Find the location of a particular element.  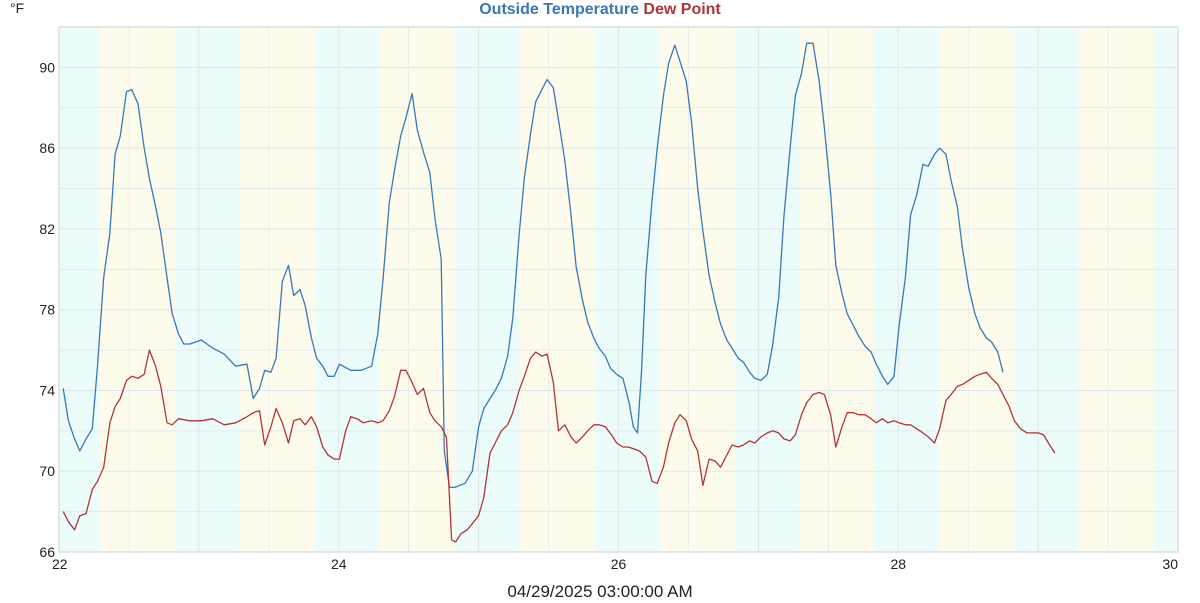

x-tick-label: 22 is located at coordinates (60, 564).